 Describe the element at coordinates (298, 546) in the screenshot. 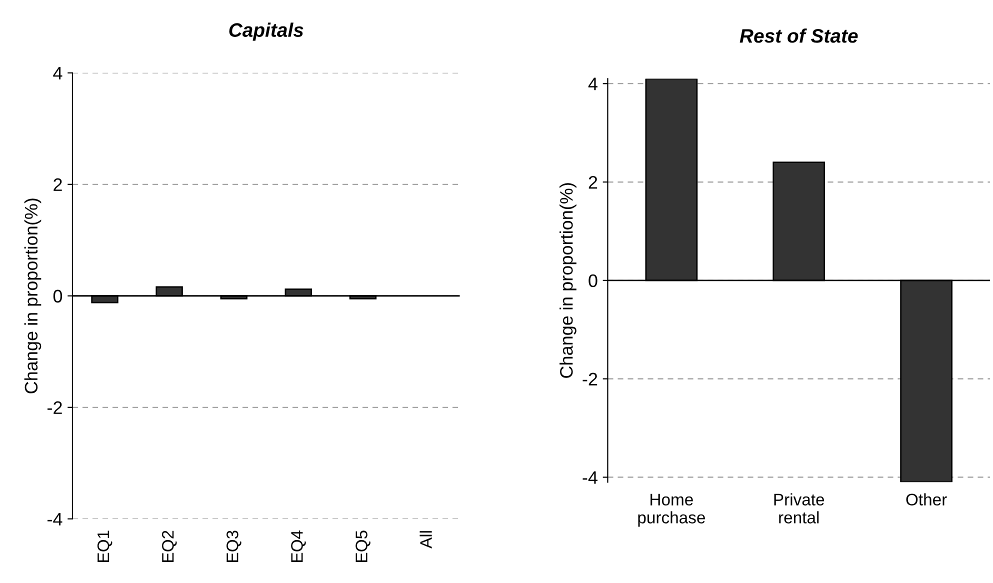

I see `x-tick-label: EQ4` at that location.